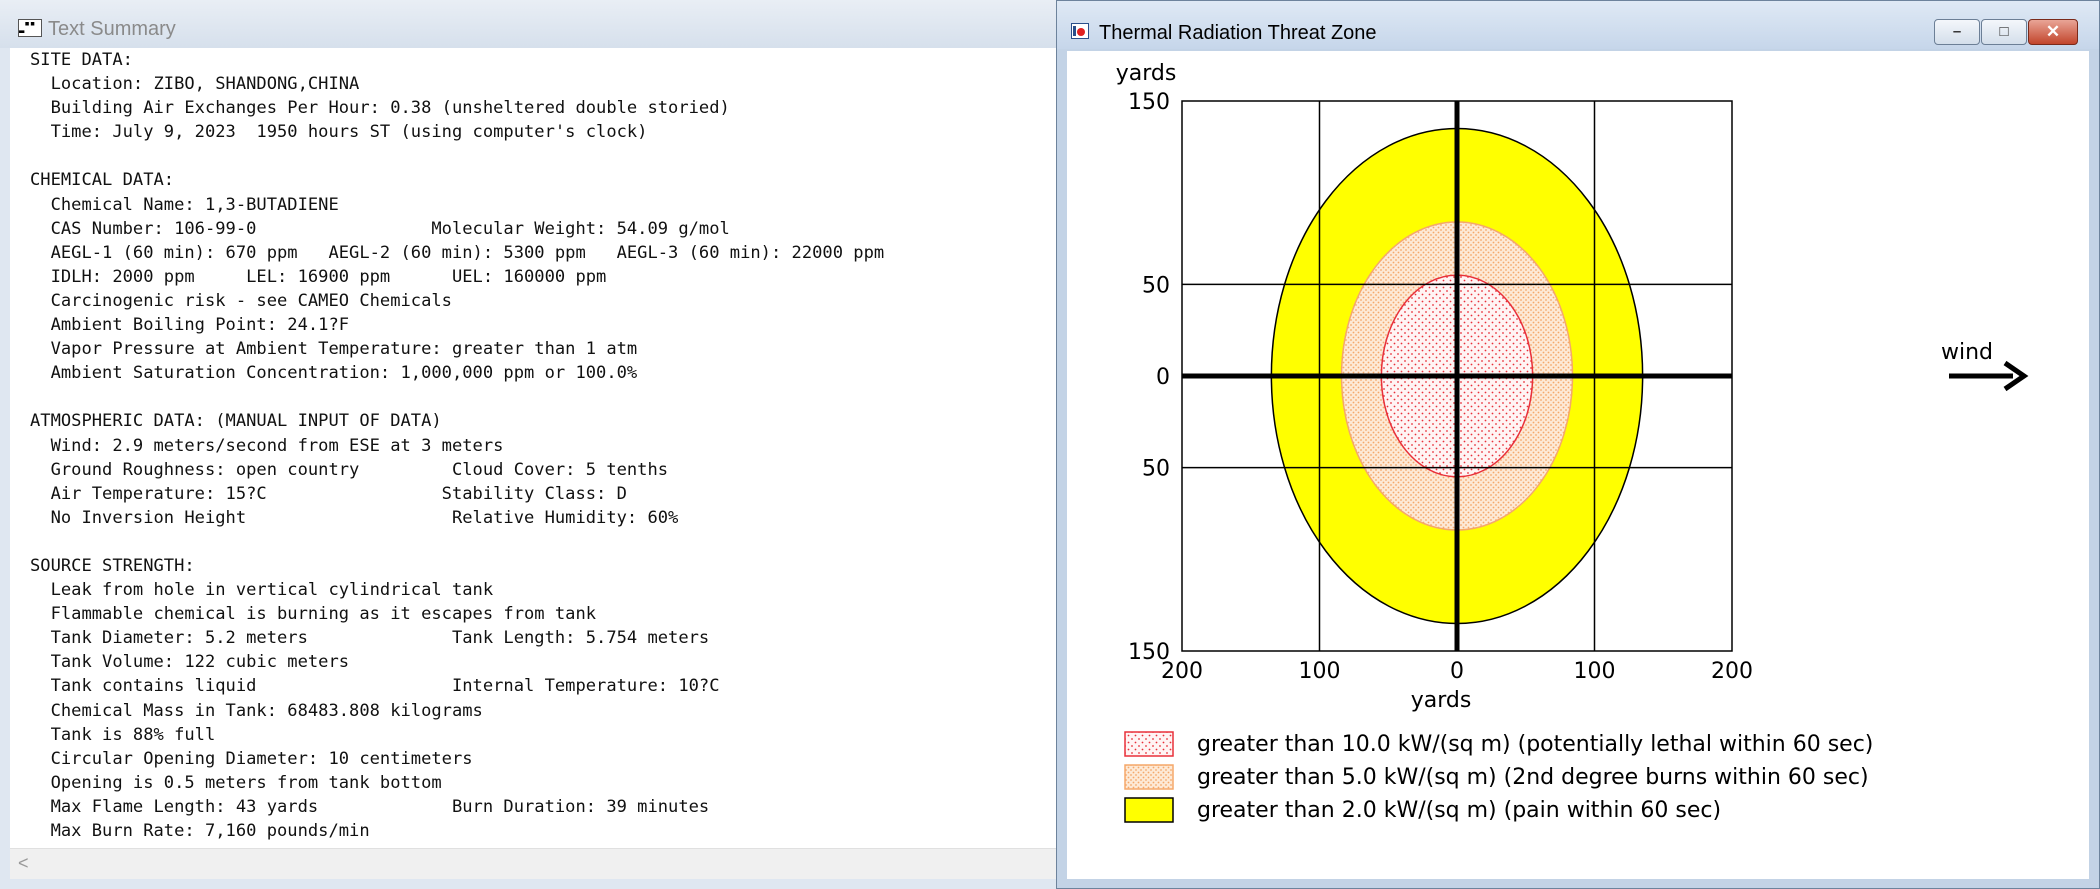  Describe the element at coordinates (2016, 376) in the screenshot. I see `wind-arrow-icon` at that location.